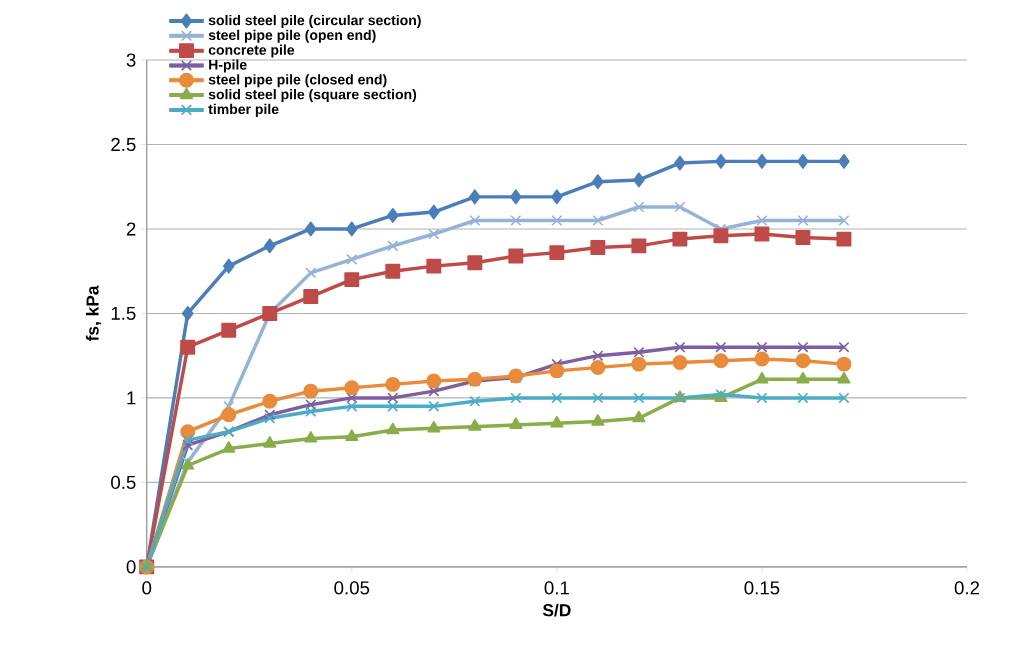 The height and width of the screenshot is (658, 1011). I want to click on y-tick-label: 1, so click(131, 398).